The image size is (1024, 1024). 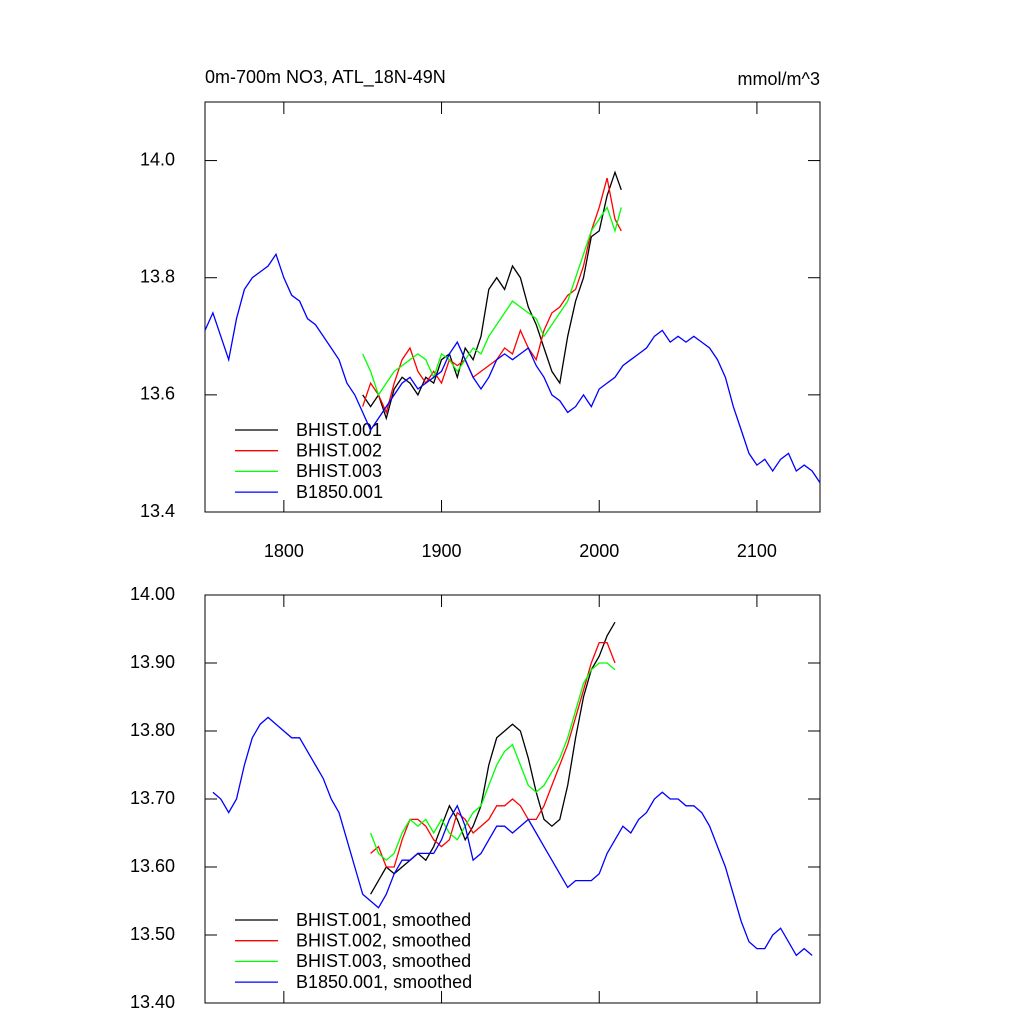 I want to click on legend-label: B1850.001, so click(x=339, y=492).